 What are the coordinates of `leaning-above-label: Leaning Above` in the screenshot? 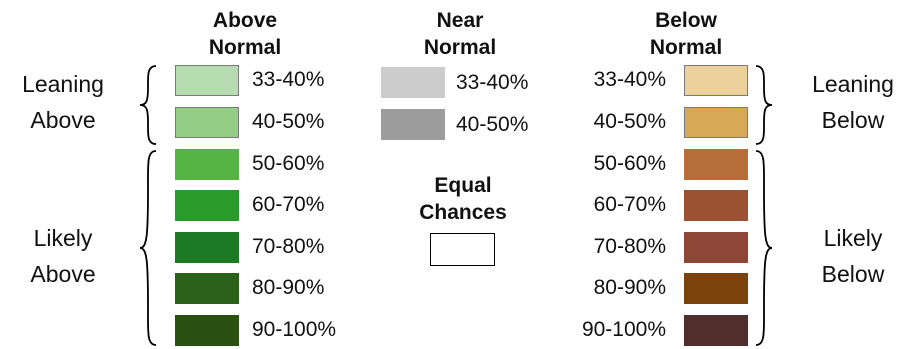 It's located at (63, 102).